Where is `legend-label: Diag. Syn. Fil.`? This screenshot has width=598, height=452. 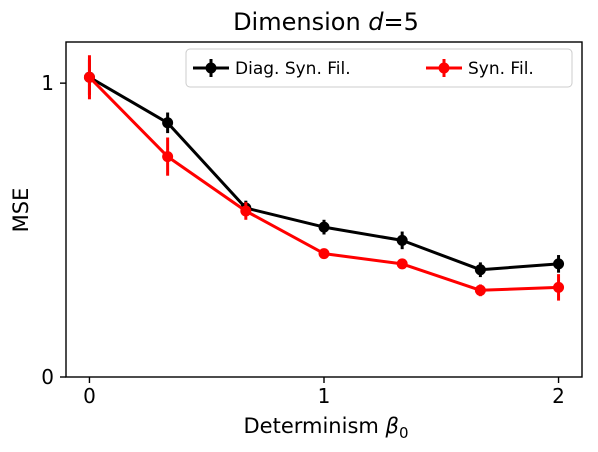 legend-label: Diag. Syn. Fil. is located at coordinates (293, 69).